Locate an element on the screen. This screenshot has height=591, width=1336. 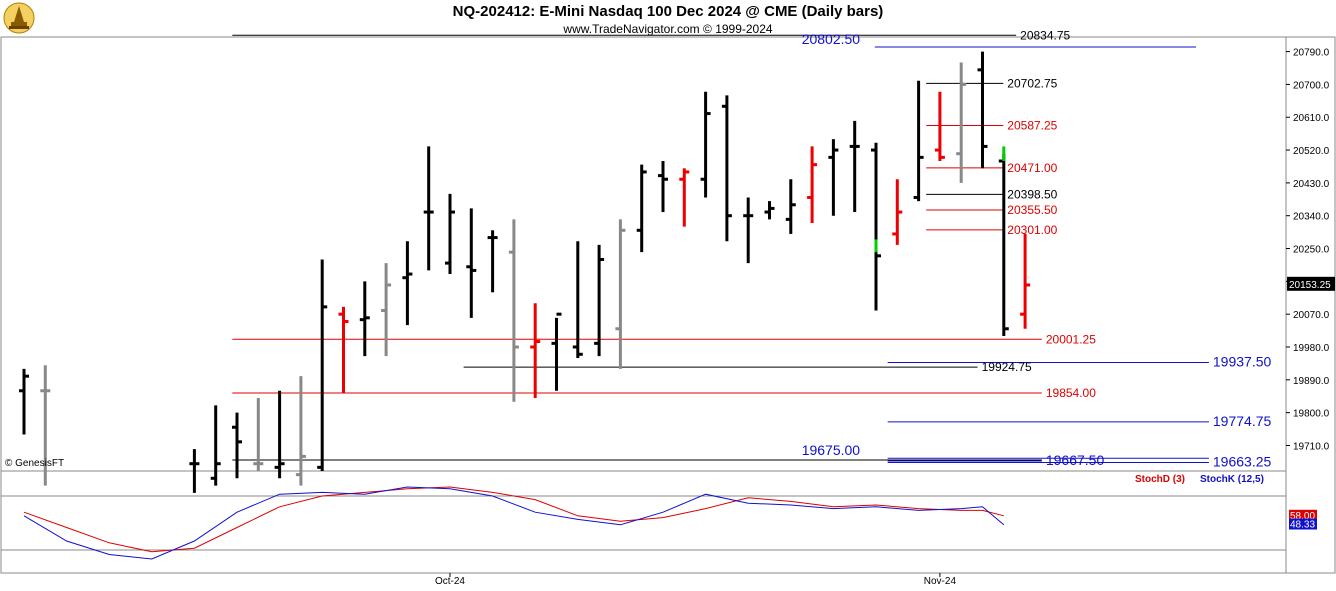
y-axis-tick-label: 20430.0 is located at coordinates (1311, 184).